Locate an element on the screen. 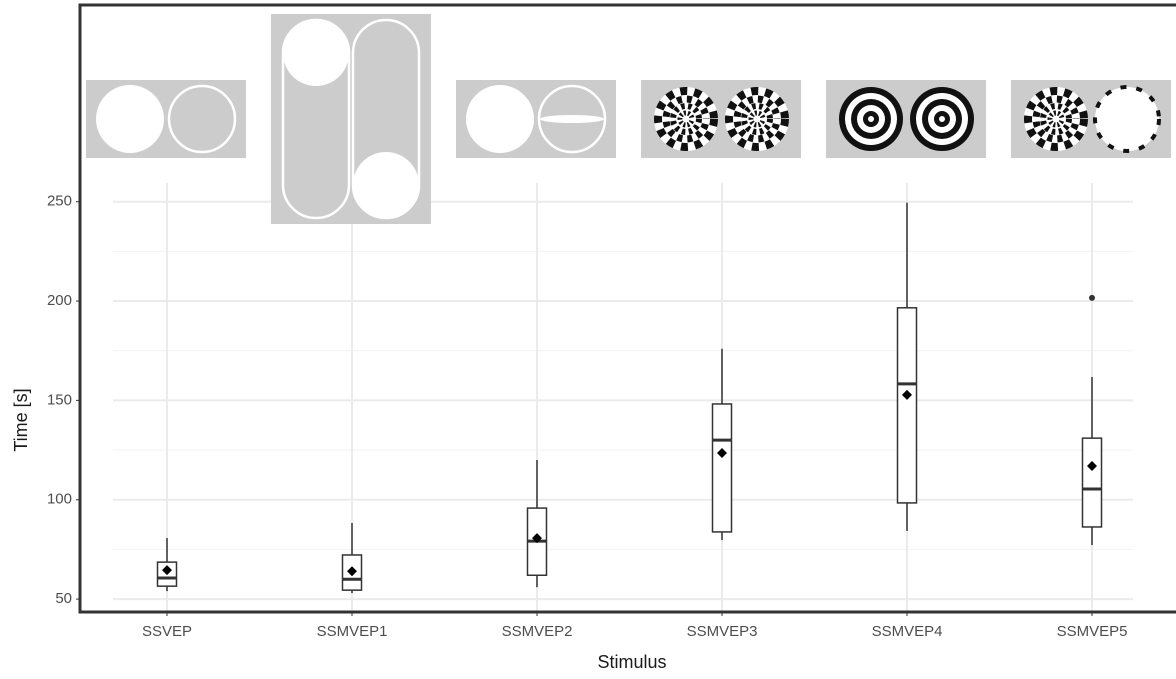  y-tick-label: 100 is located at coordinates (59, 499).